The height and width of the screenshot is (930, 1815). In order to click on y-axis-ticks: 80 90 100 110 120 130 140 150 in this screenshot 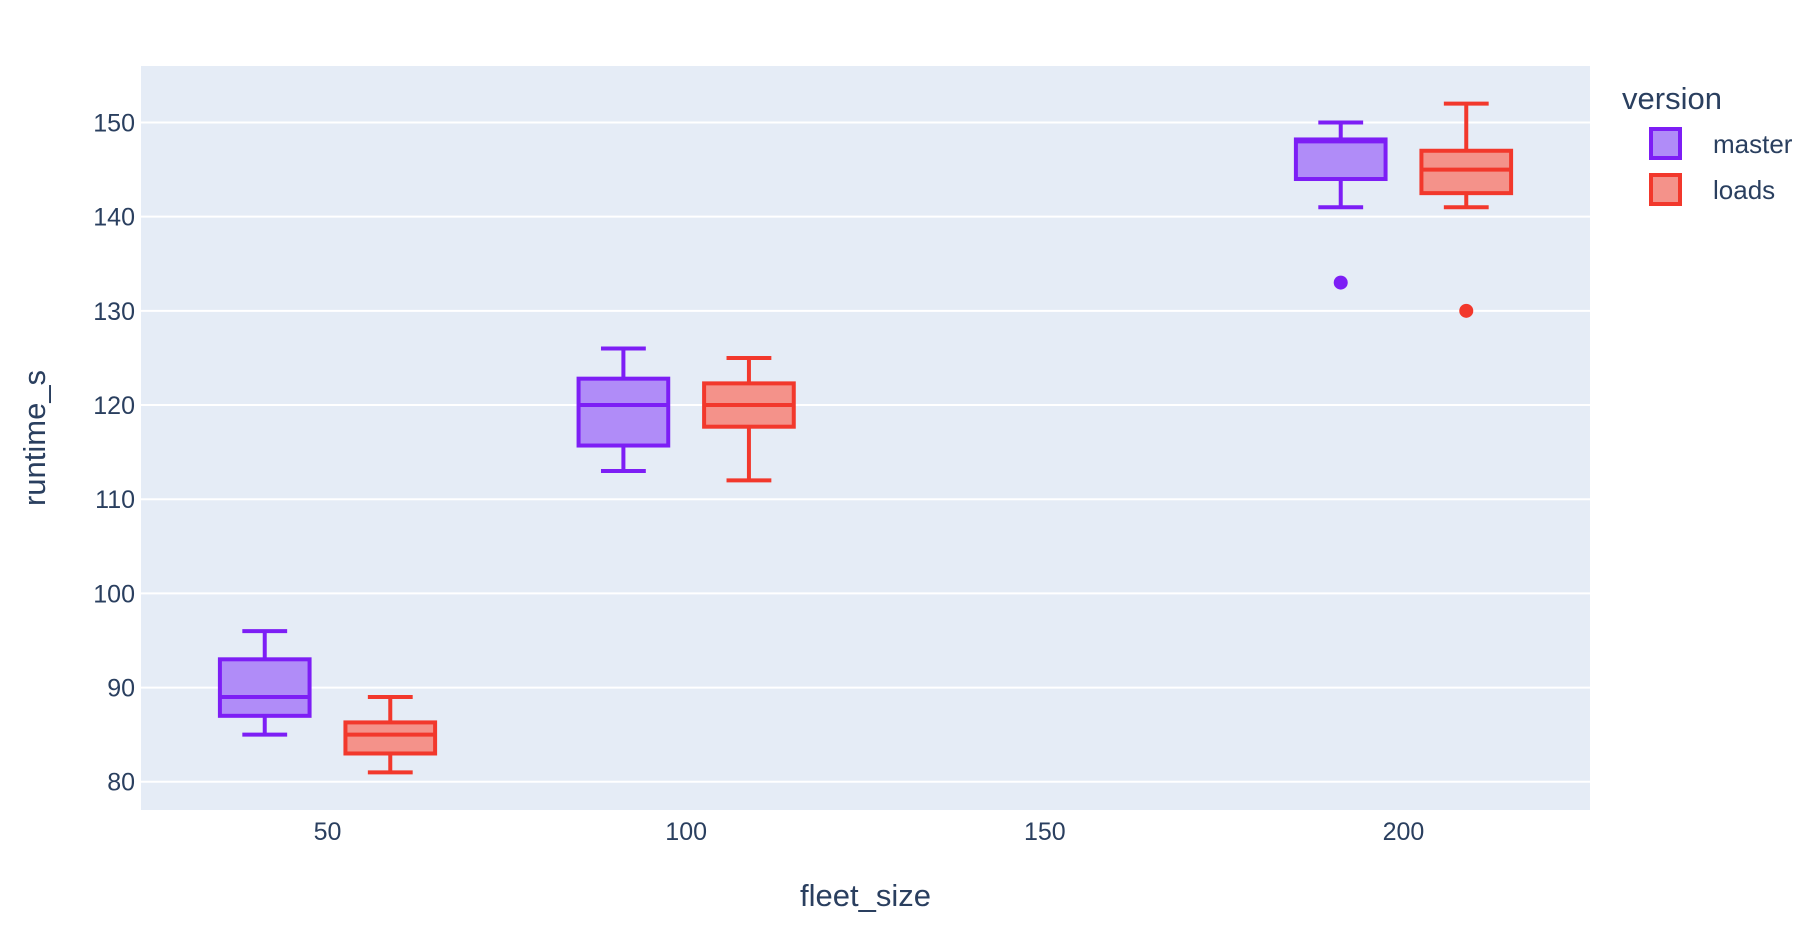, I will do `click(114, 453)`.